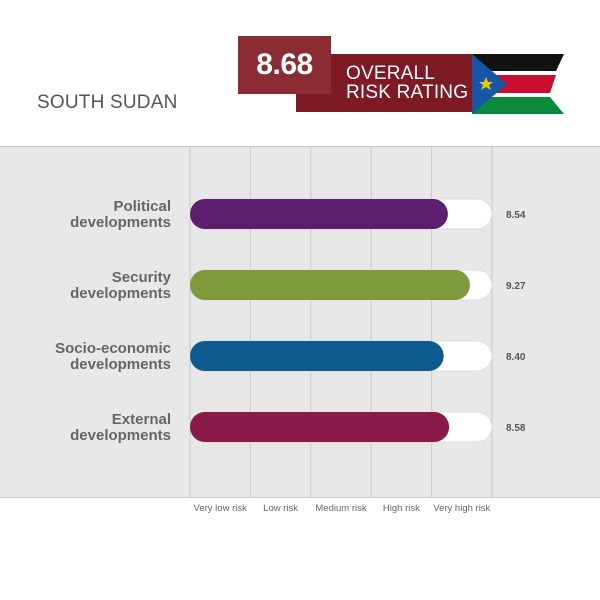  I want to click on value-label: 8.54, so click(516, 215).